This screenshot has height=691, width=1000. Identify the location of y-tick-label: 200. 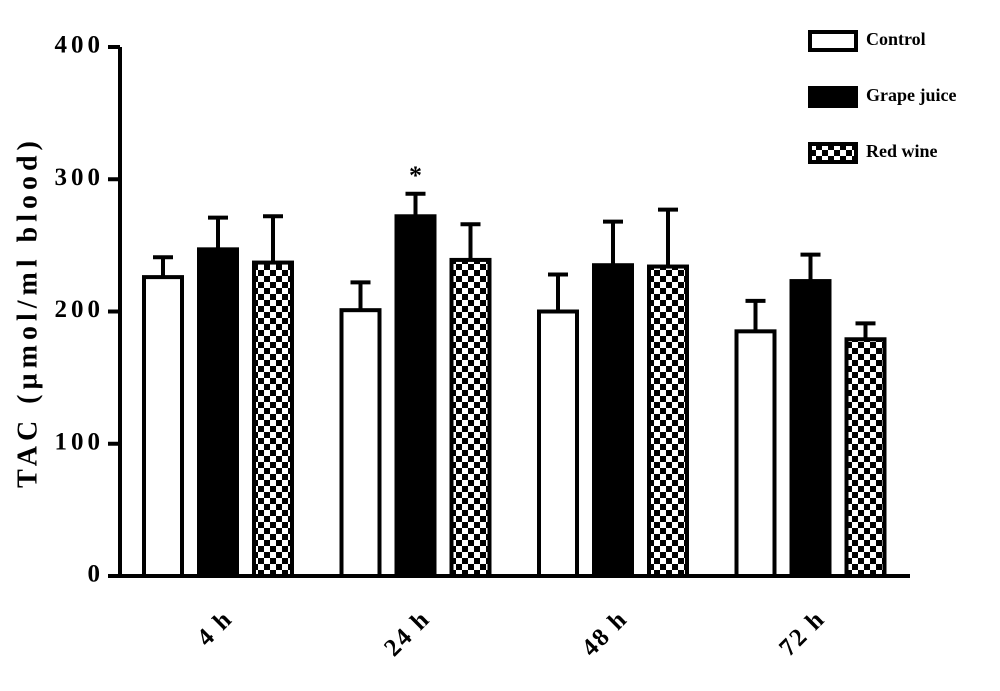
(80, 309).